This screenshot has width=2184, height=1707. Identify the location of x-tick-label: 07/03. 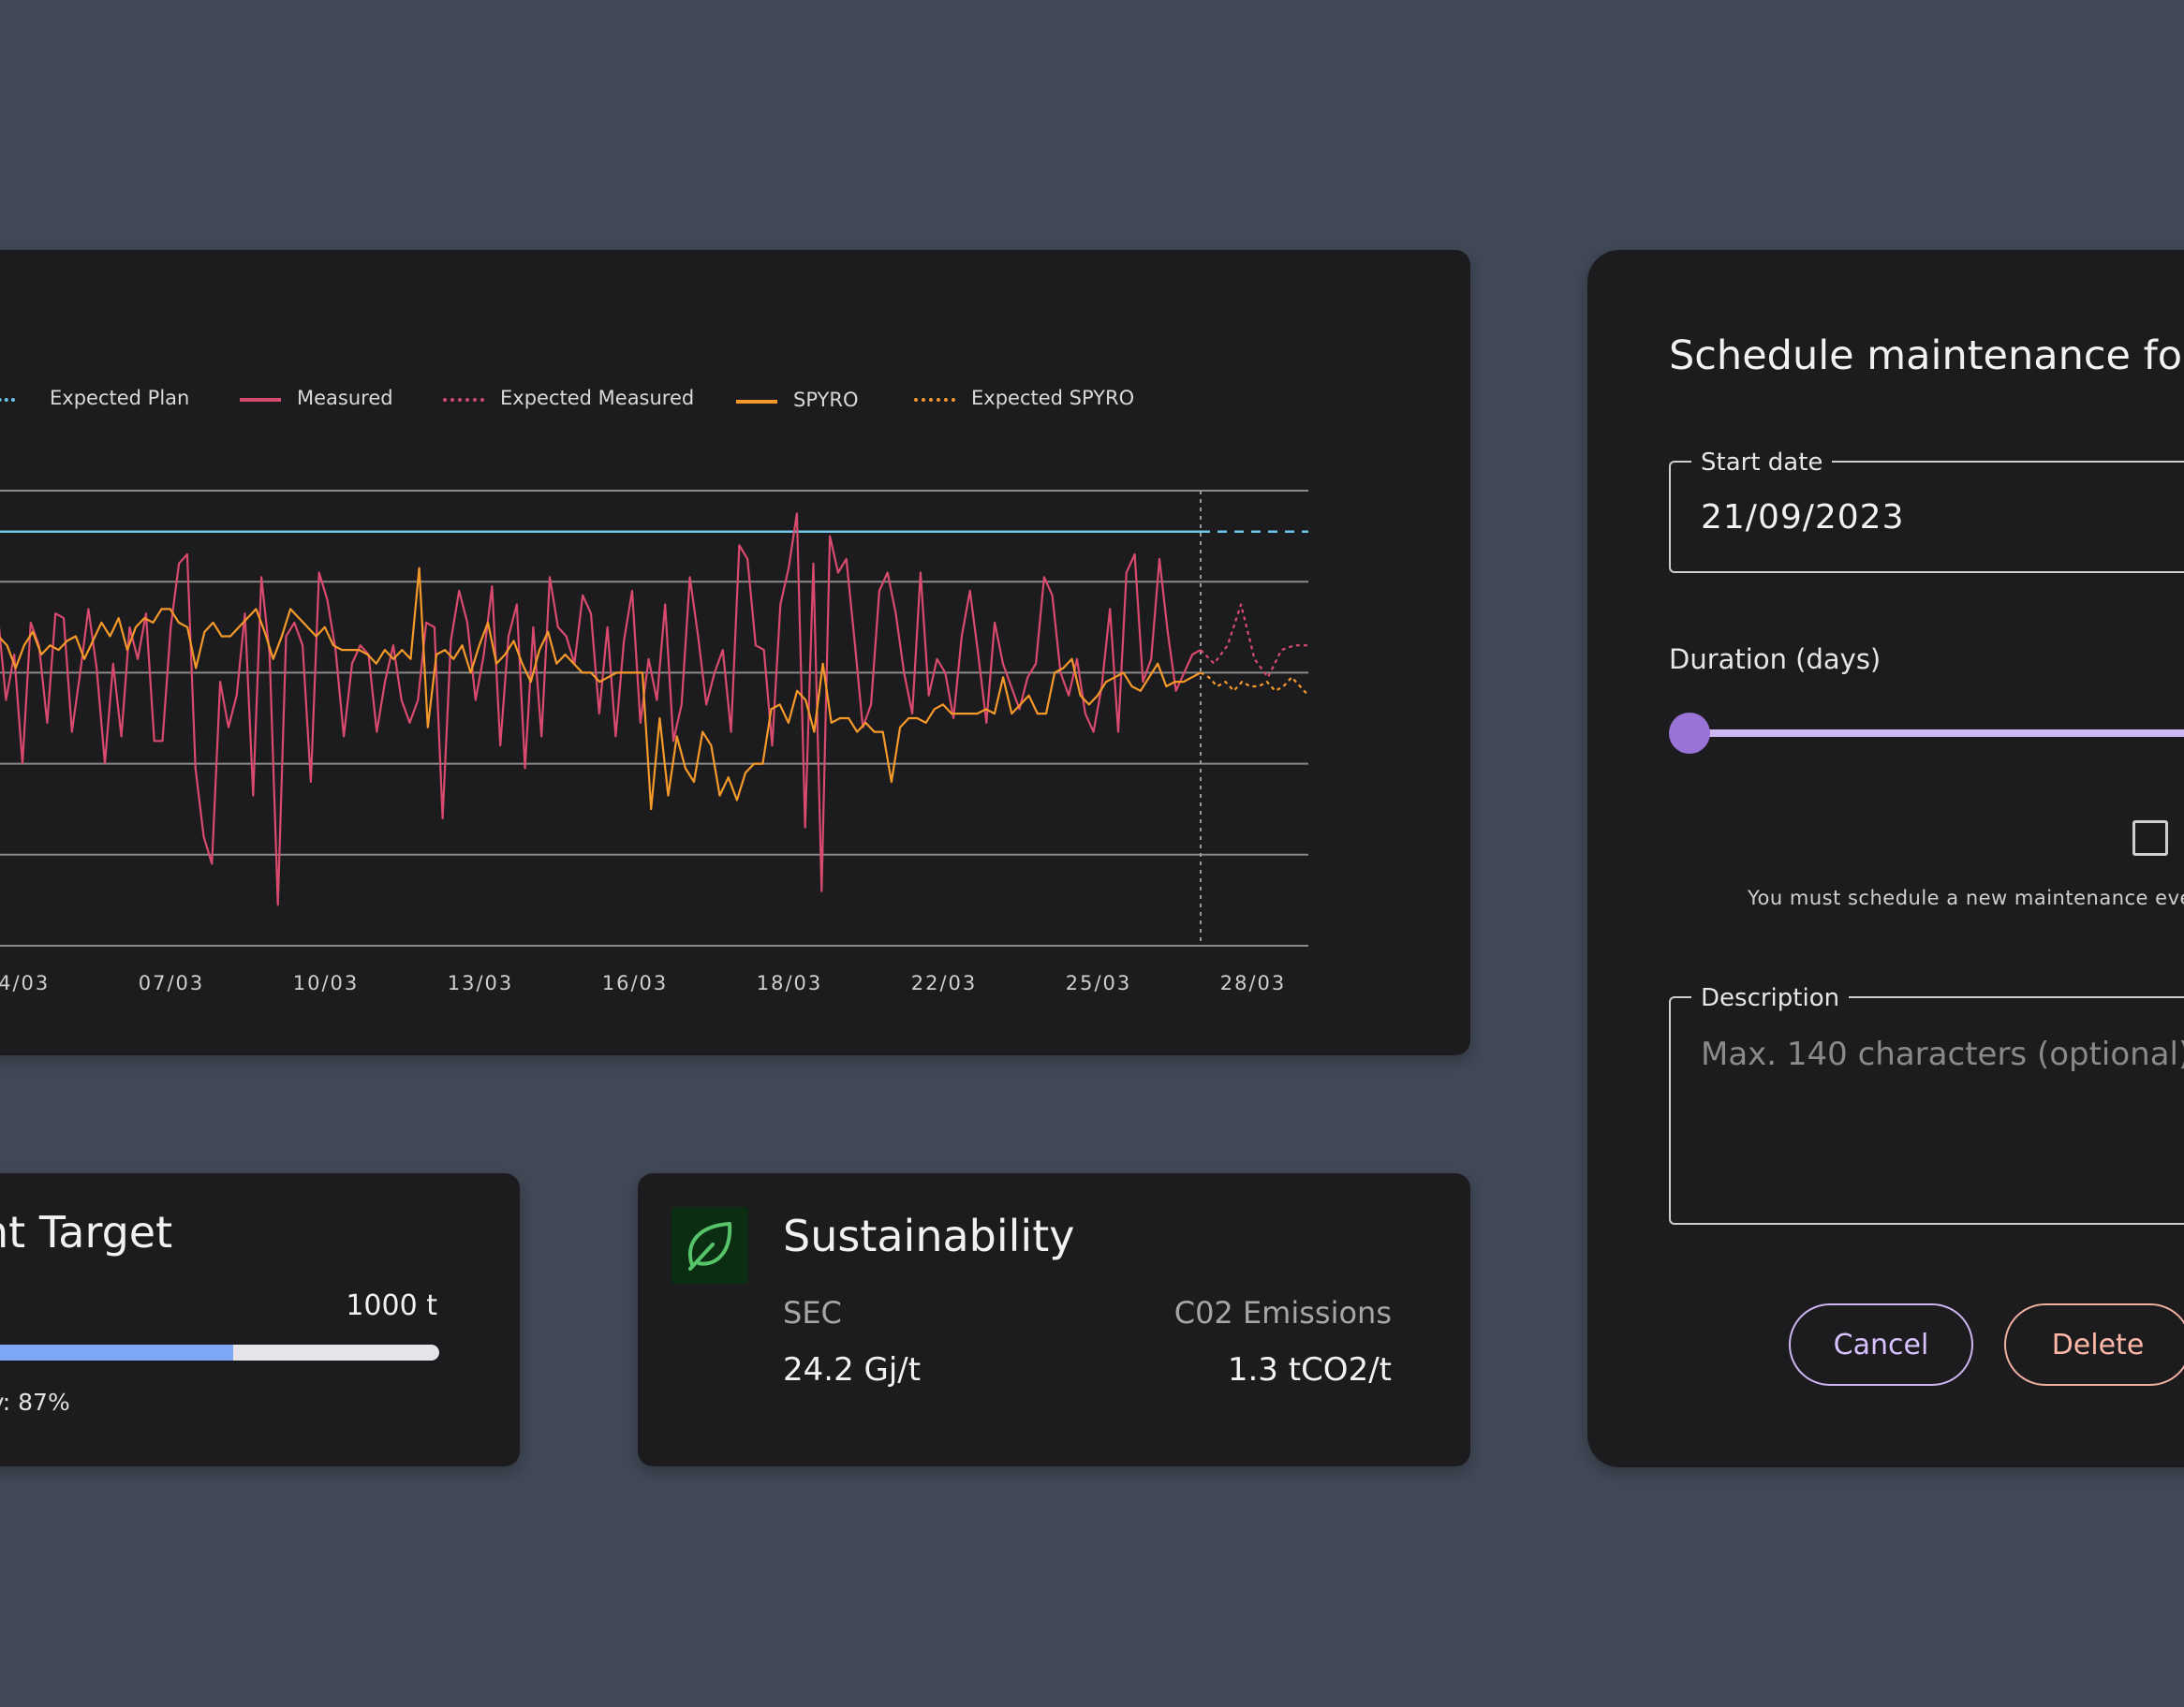
(172, 983).